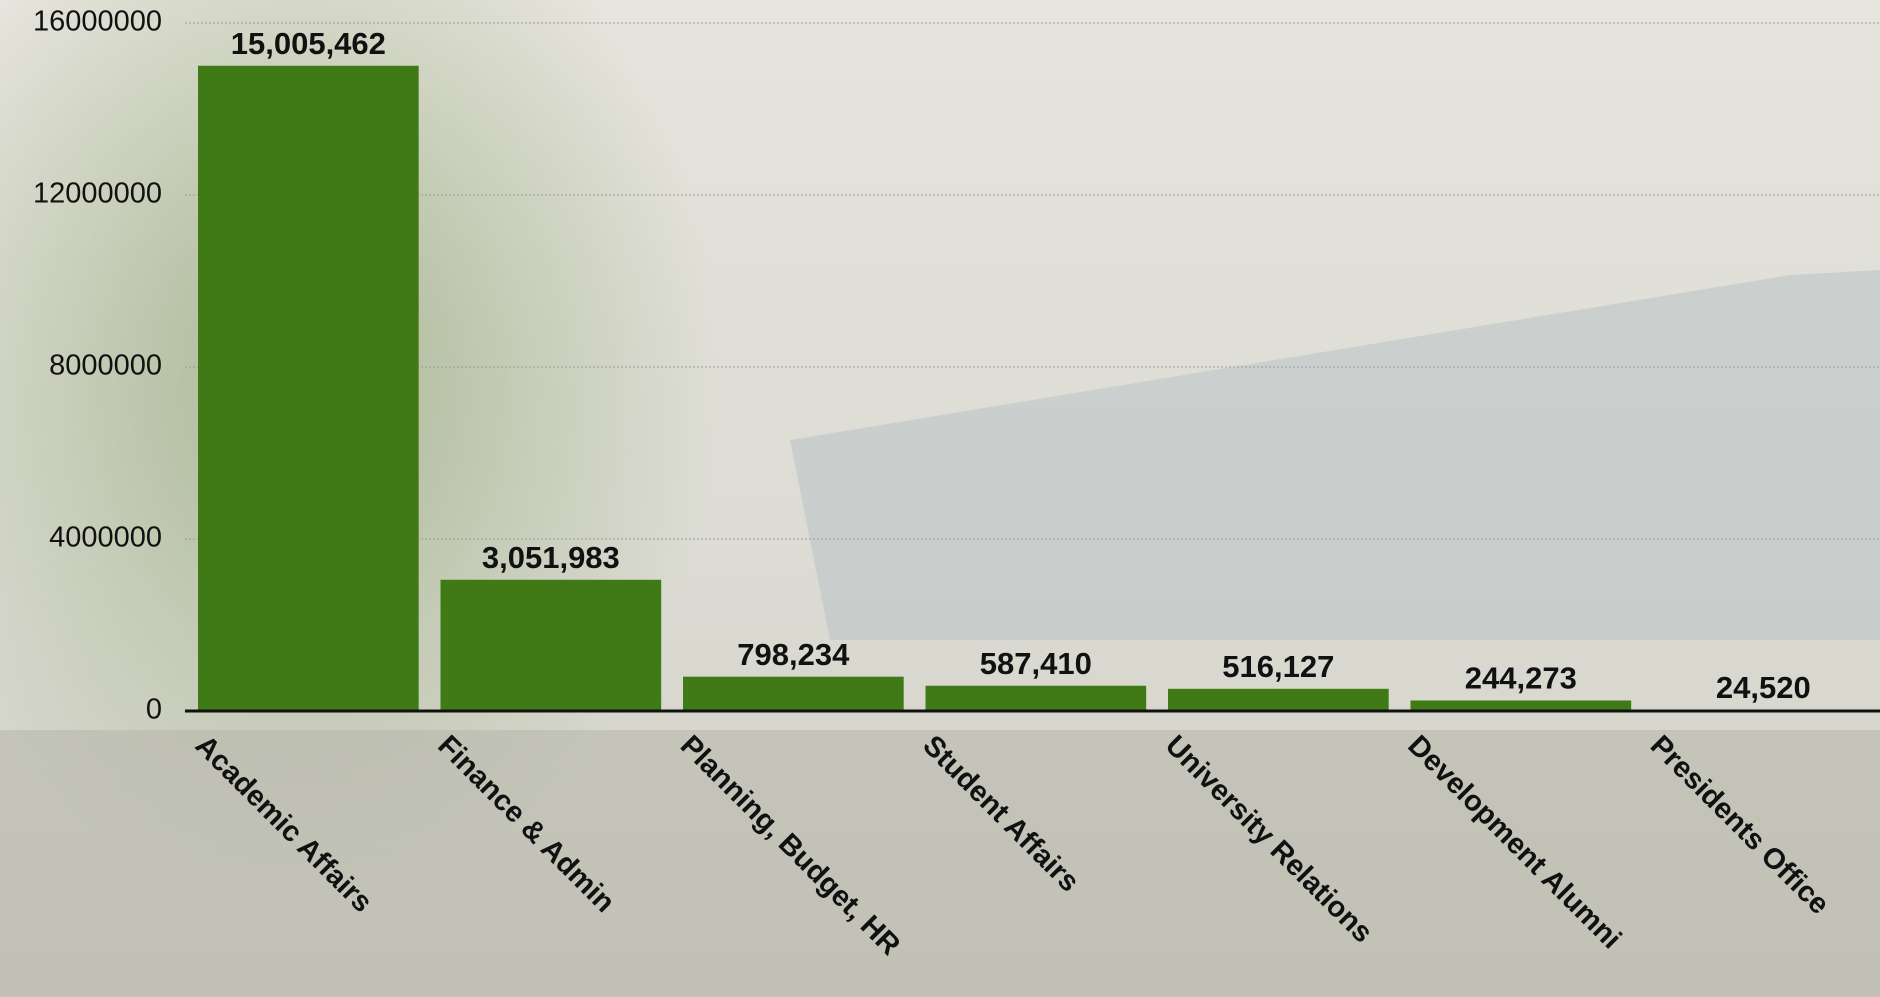 The width and height of the screenshot is (1880, 997). What do you see at coordinates (793, 654) in the screenshot?
I see `value-label: 798,234` at bounding box center [793, 654].